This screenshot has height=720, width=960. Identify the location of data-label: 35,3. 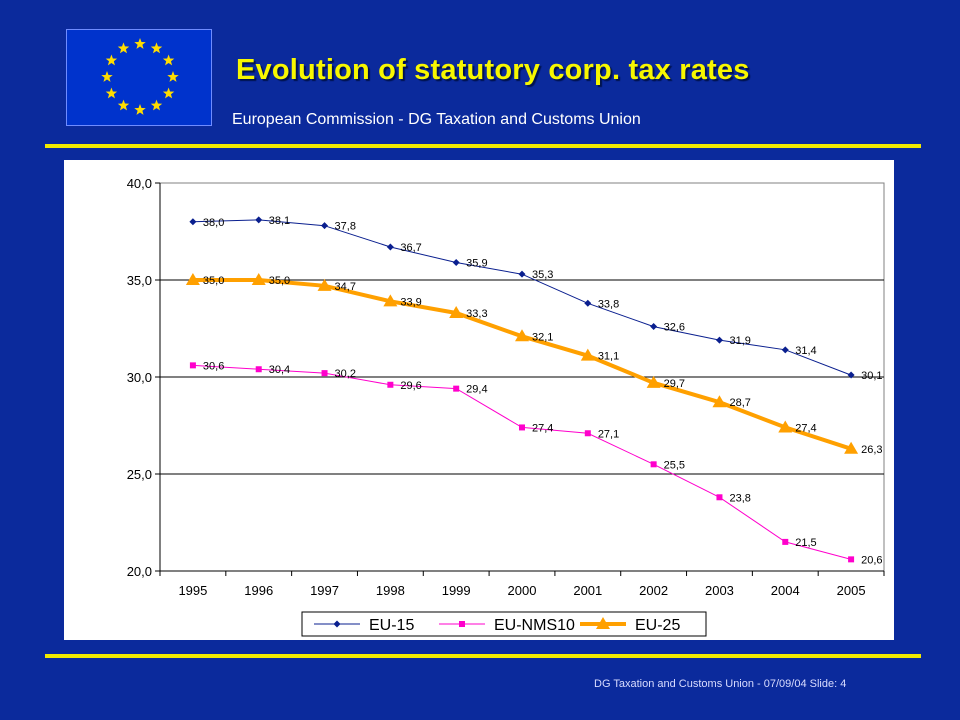
(542, 275).